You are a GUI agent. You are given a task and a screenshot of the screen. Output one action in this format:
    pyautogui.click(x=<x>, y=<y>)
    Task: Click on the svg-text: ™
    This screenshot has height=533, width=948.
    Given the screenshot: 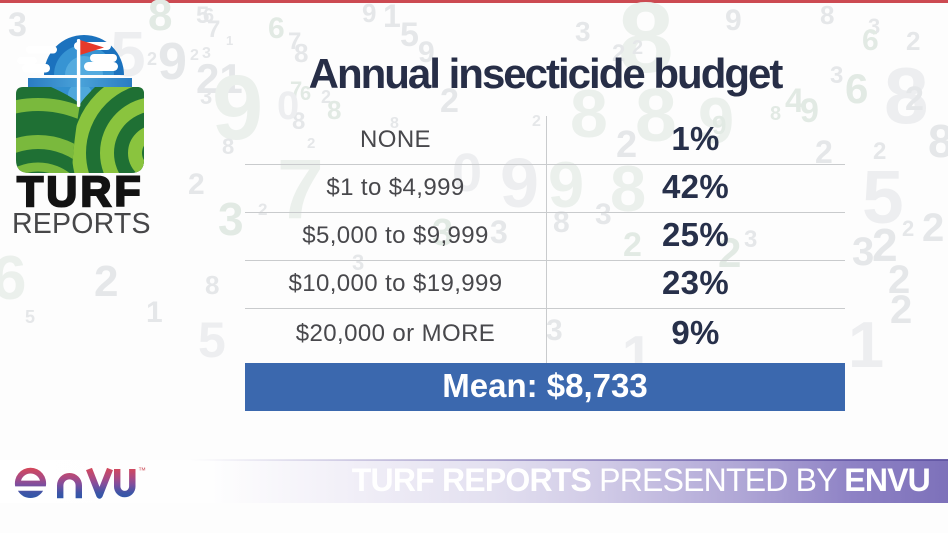 What is the action you would take?
    pyautogui.click(x=142, y=470)
    